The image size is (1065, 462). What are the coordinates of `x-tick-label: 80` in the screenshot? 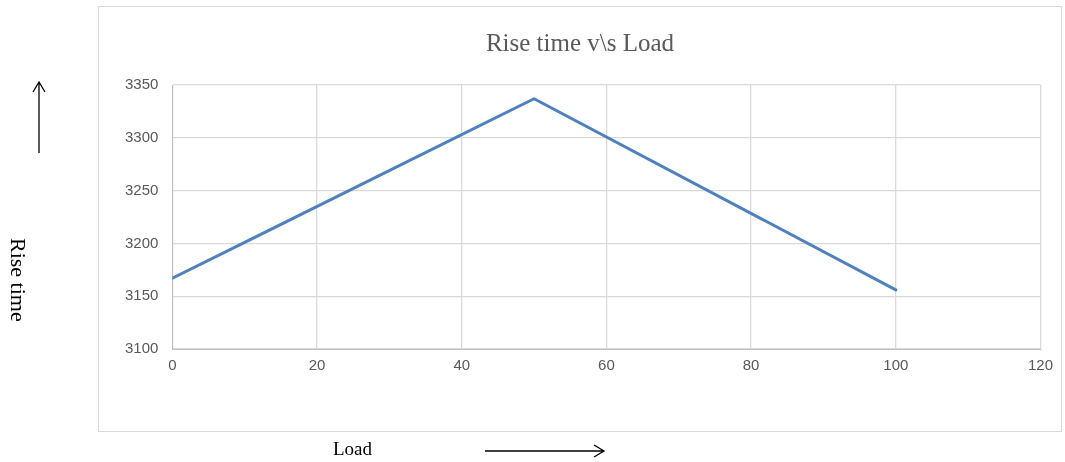 It's located at (751, 365).